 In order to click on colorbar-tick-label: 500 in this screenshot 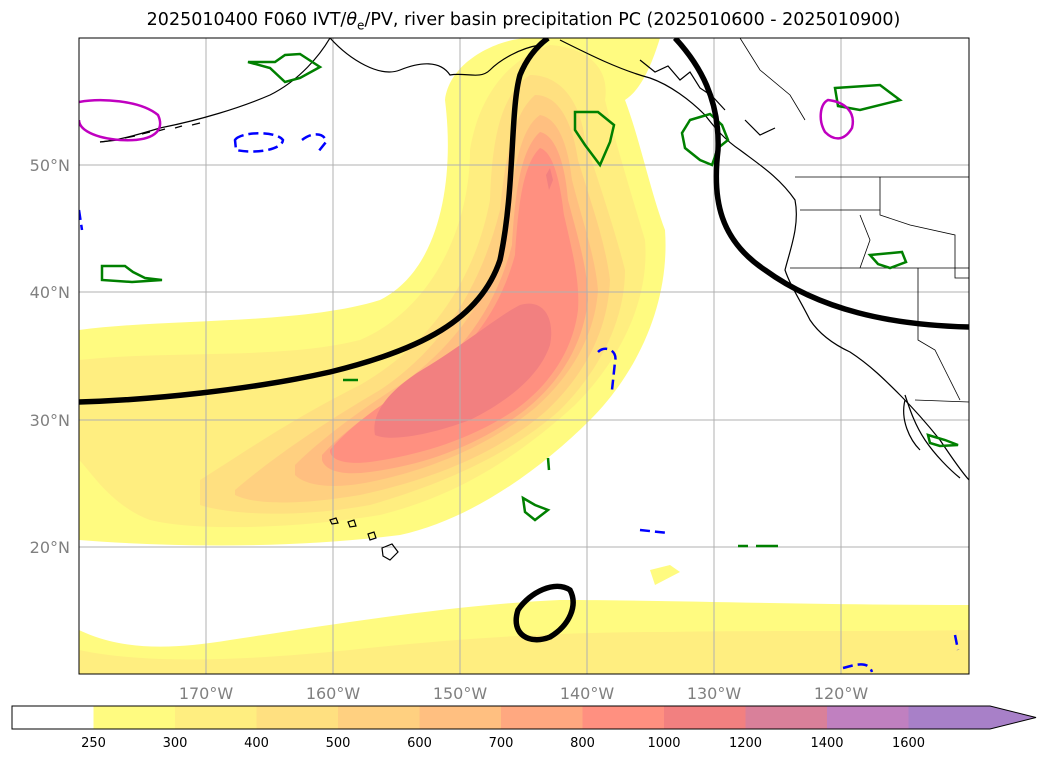, I will do `click(338, 743)`.